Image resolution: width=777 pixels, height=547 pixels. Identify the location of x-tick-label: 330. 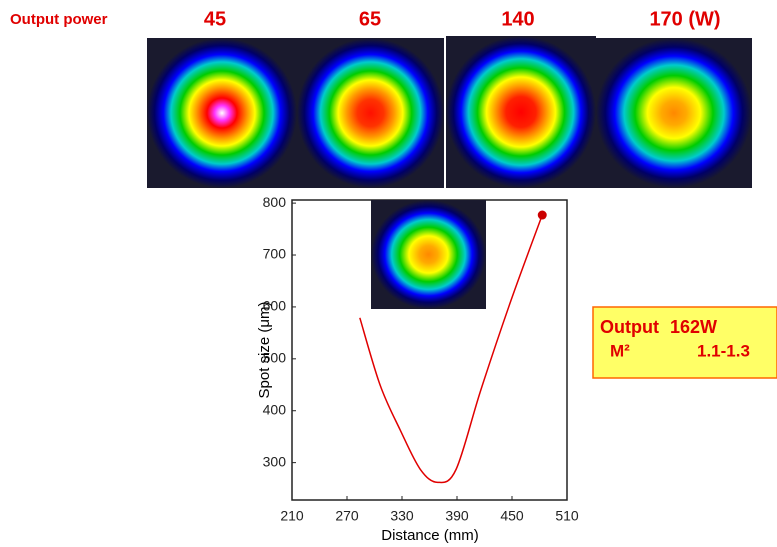
(402, 516).